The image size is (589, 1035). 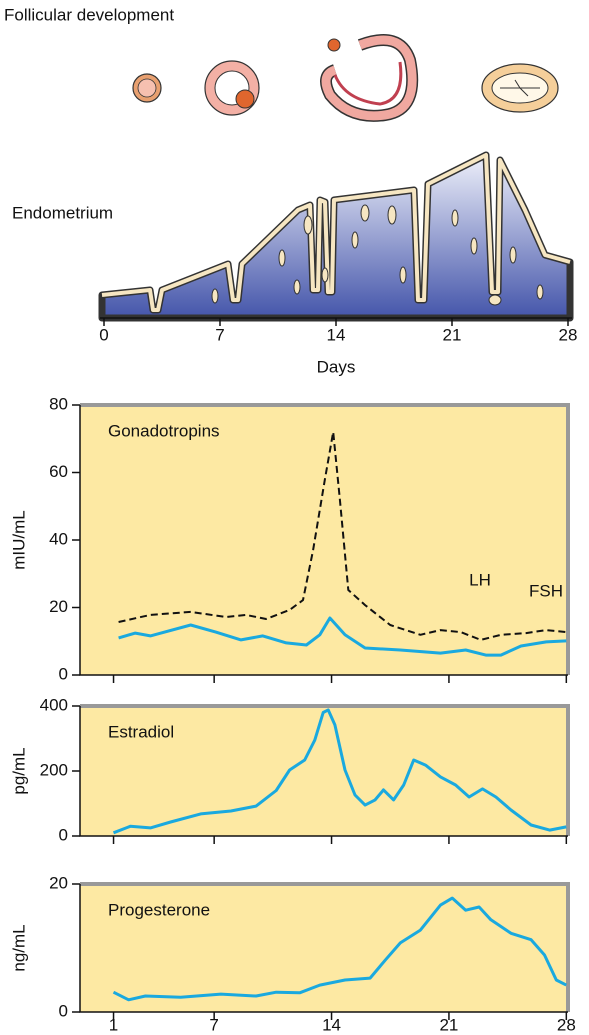 What do you see at coordinates (336, 366) in the screenshot?
I see `x-axis-title: Days` at bounding box center [336, 366].